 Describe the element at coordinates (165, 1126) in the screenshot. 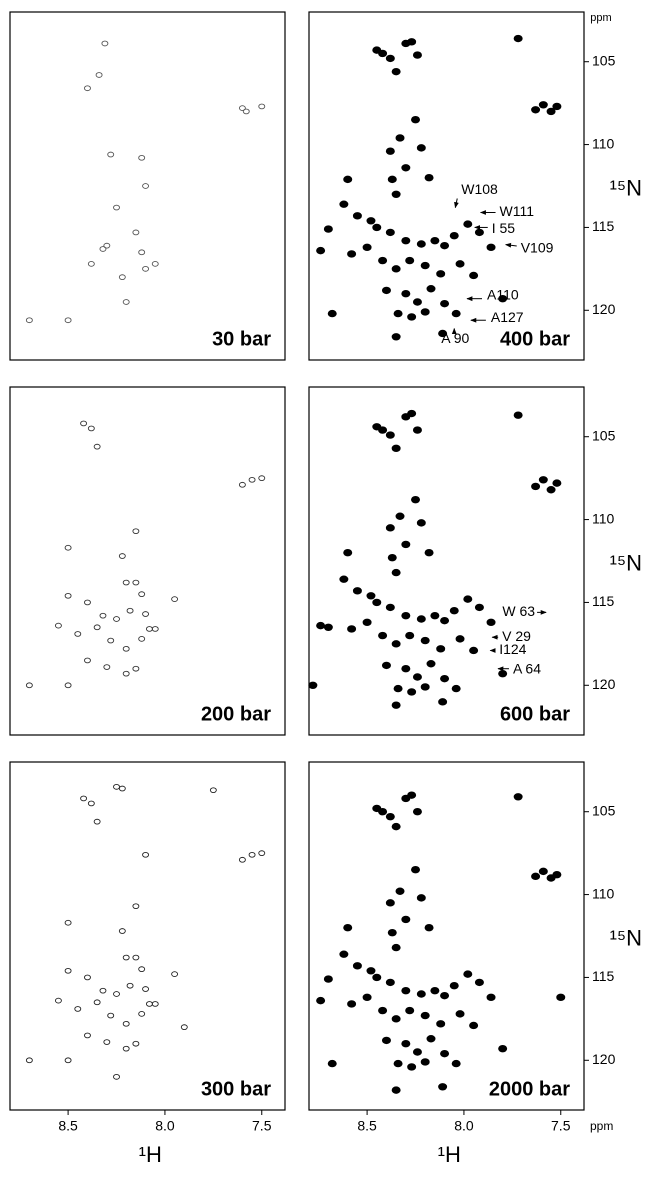

I see `x-tick-label: 8.0` at that location.